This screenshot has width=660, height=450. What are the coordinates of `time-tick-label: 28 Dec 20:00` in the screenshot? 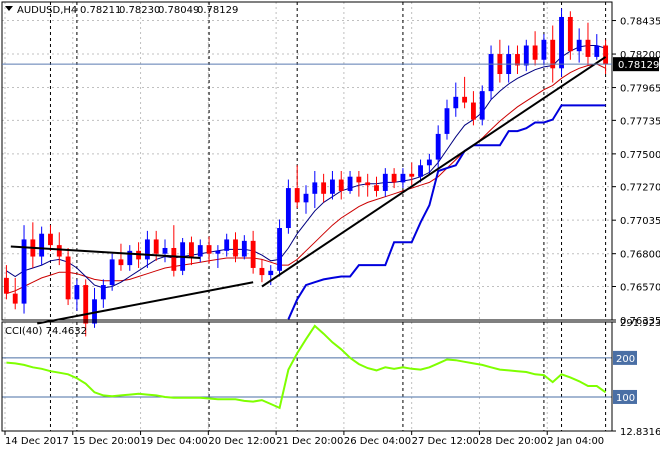 It's located at (512, 441).